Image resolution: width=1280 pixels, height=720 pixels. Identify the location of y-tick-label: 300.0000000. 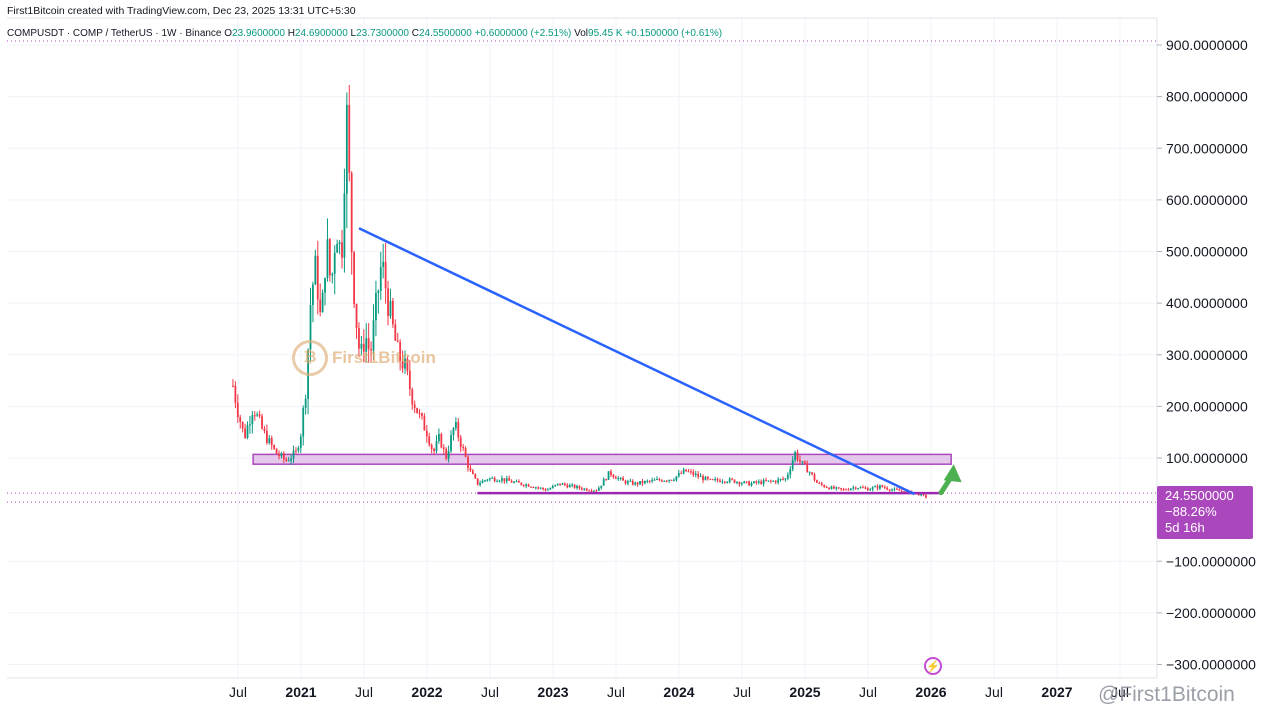
(1207, 355).